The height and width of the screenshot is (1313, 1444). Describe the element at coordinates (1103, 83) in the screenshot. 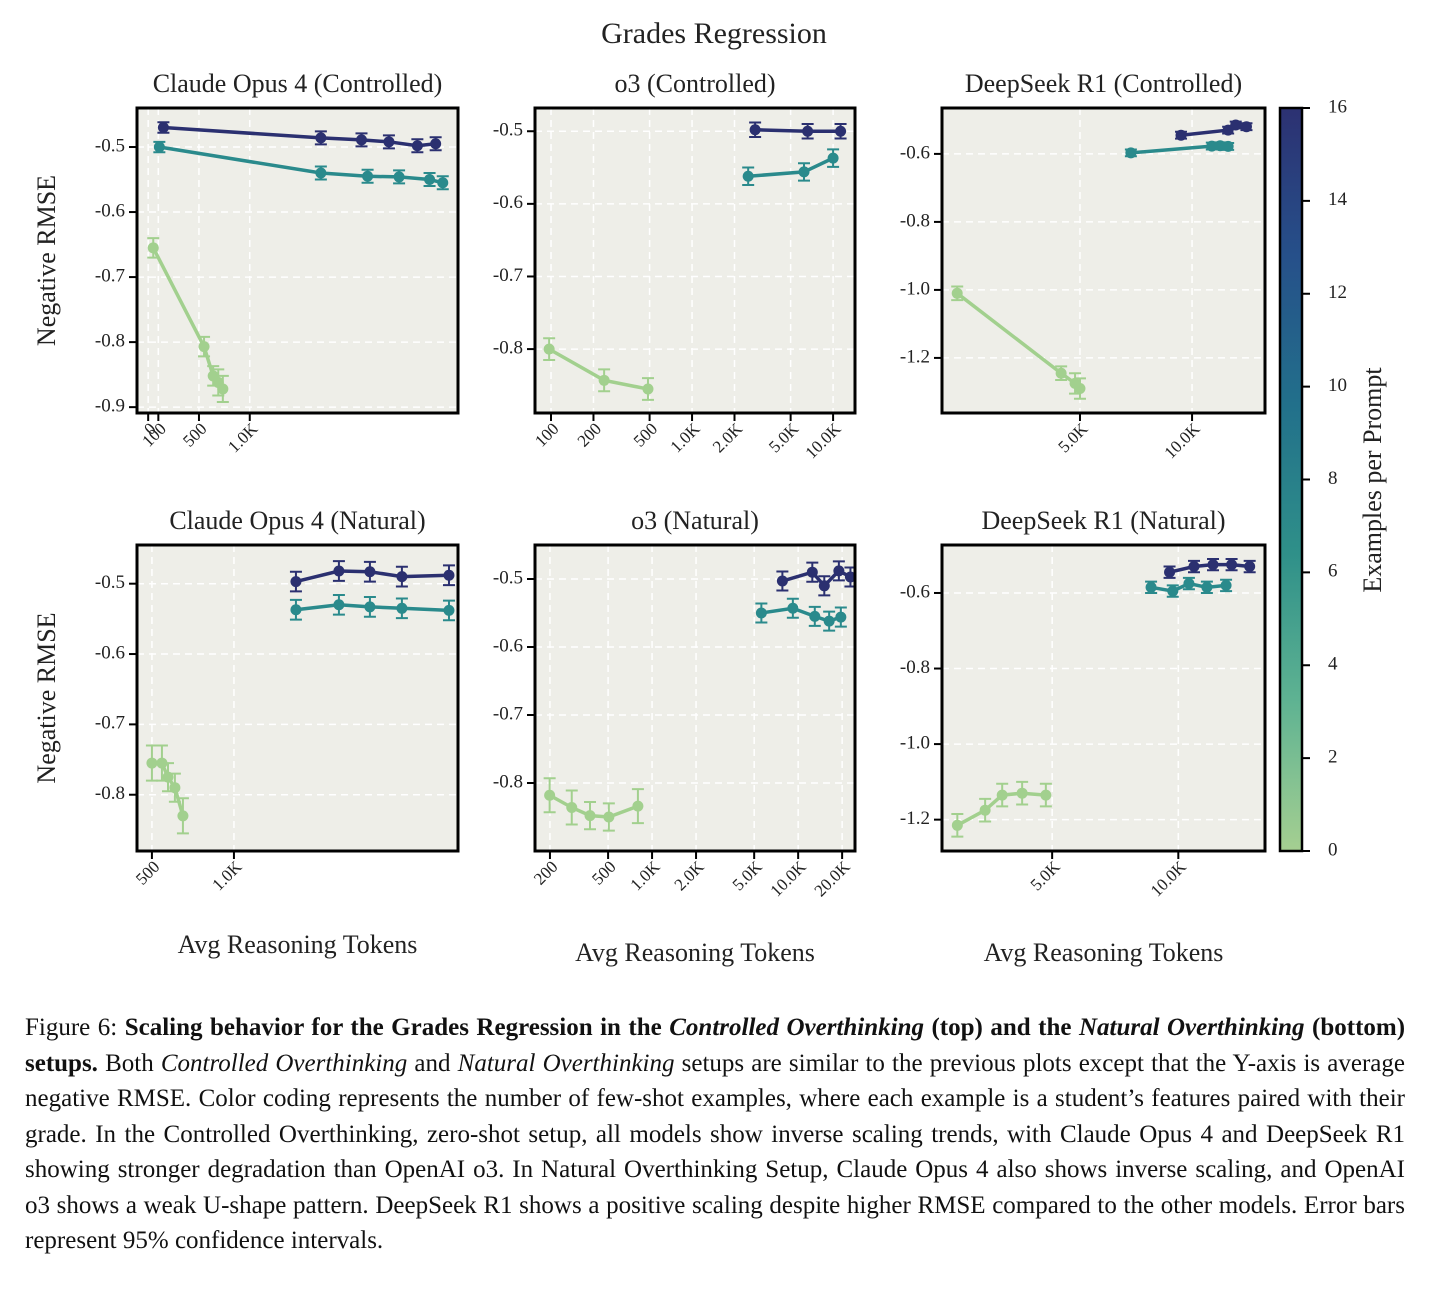

I see `subplot-title: DeepSeek R1 (Controlled)` at that location.